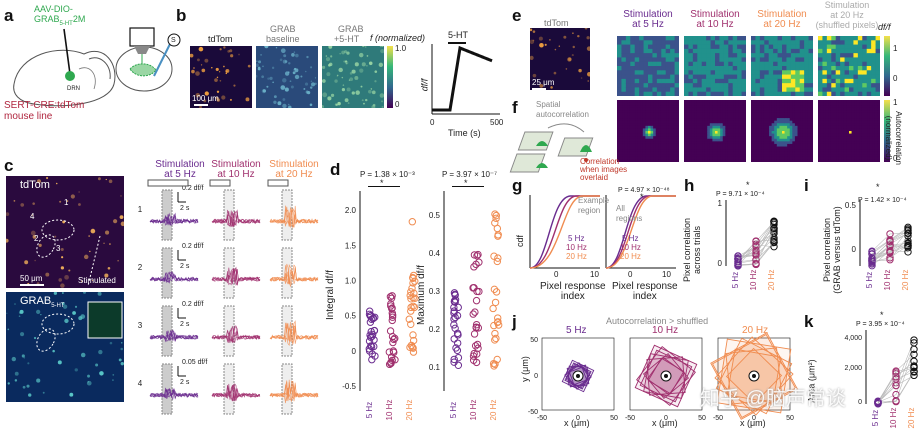 This screenshot has height=433, width=919. What do you see at coordinates (715, 131) in the screenshot?
I see `e-autocorr-10hz` at bounding box center [715, 131].